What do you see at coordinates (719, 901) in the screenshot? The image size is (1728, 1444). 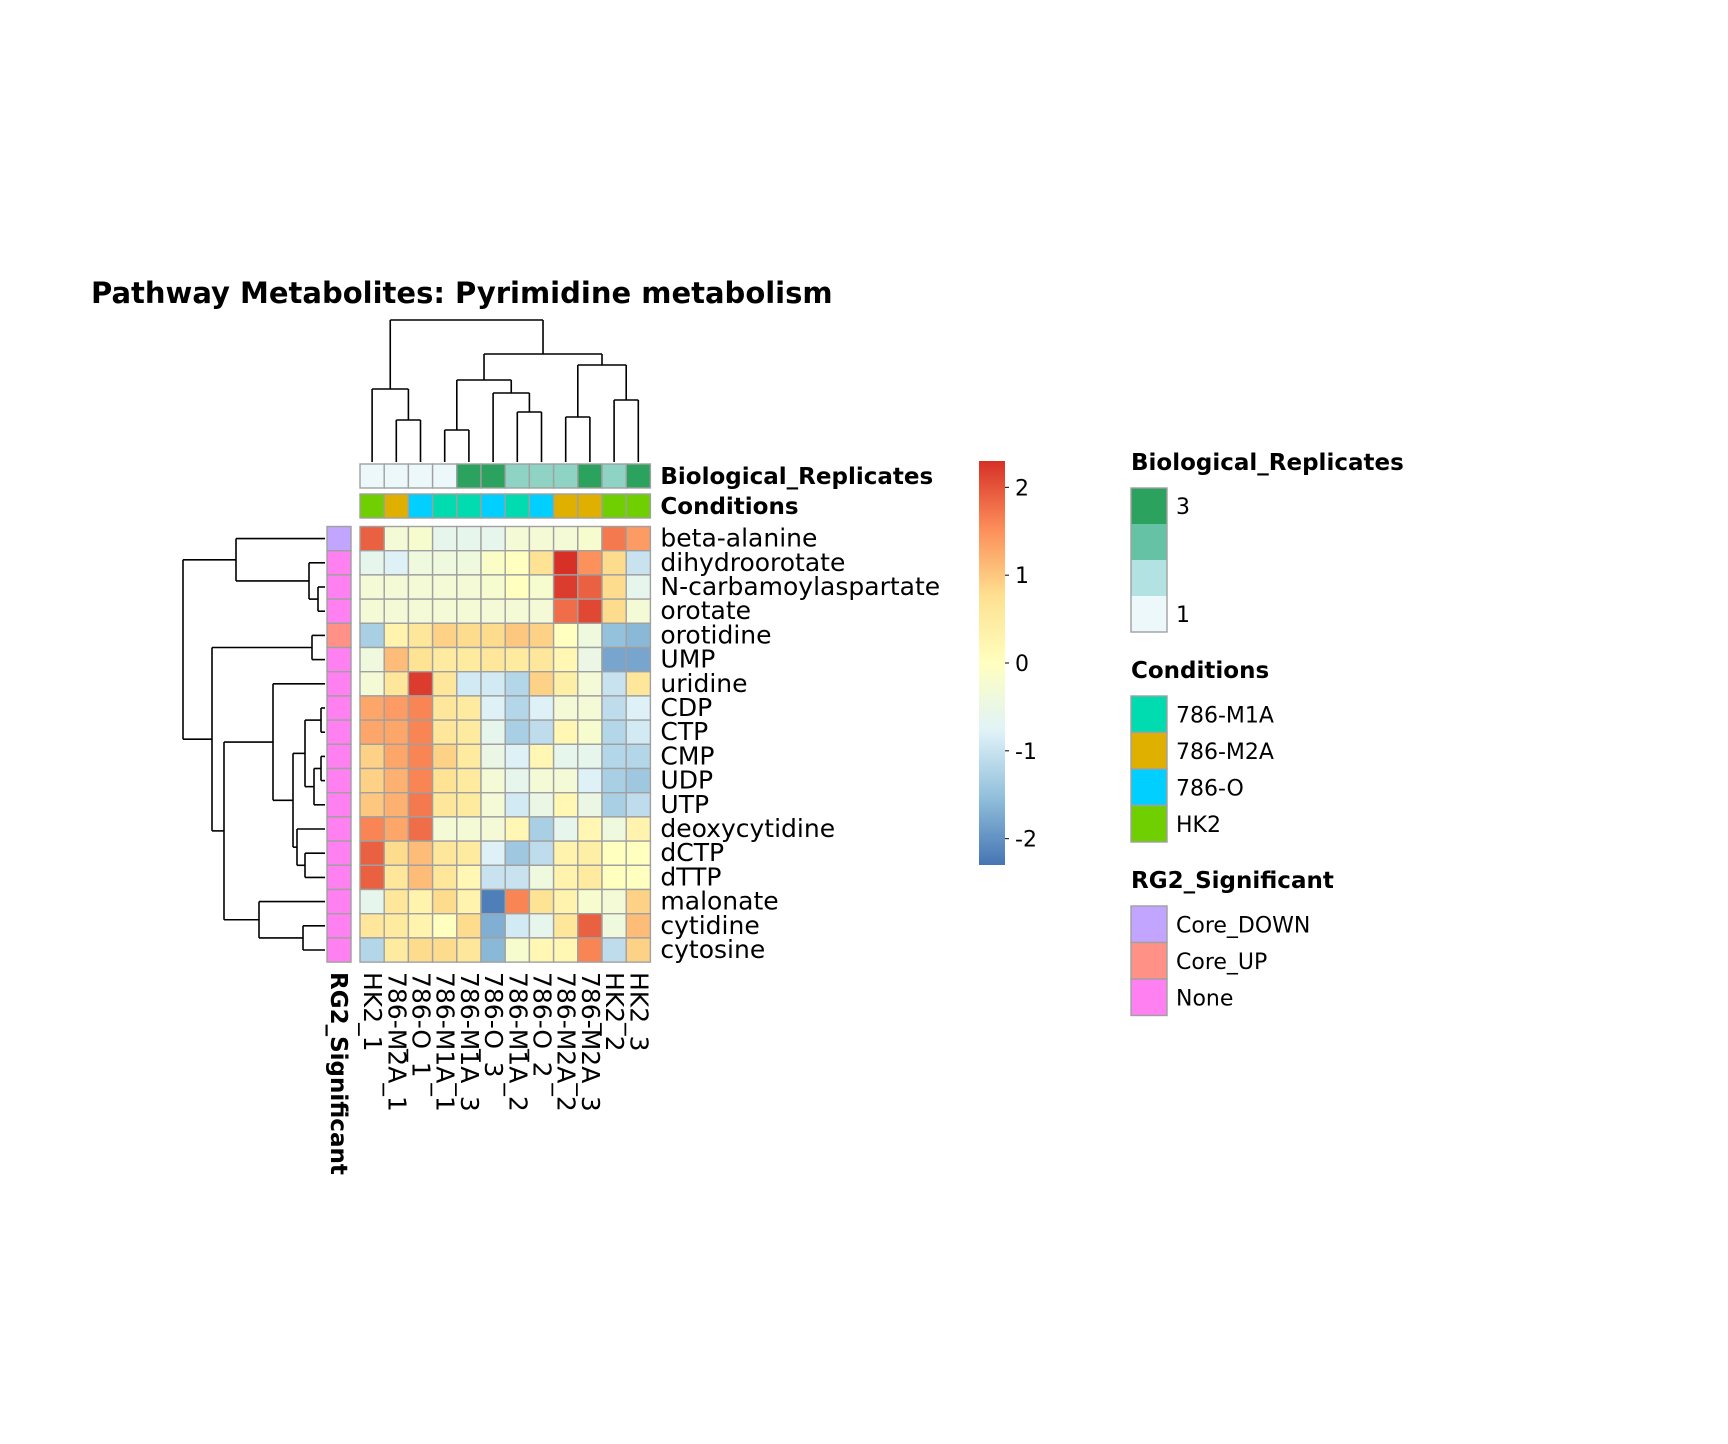 I see `row-label: malonate` at bounding box center [719, 901].